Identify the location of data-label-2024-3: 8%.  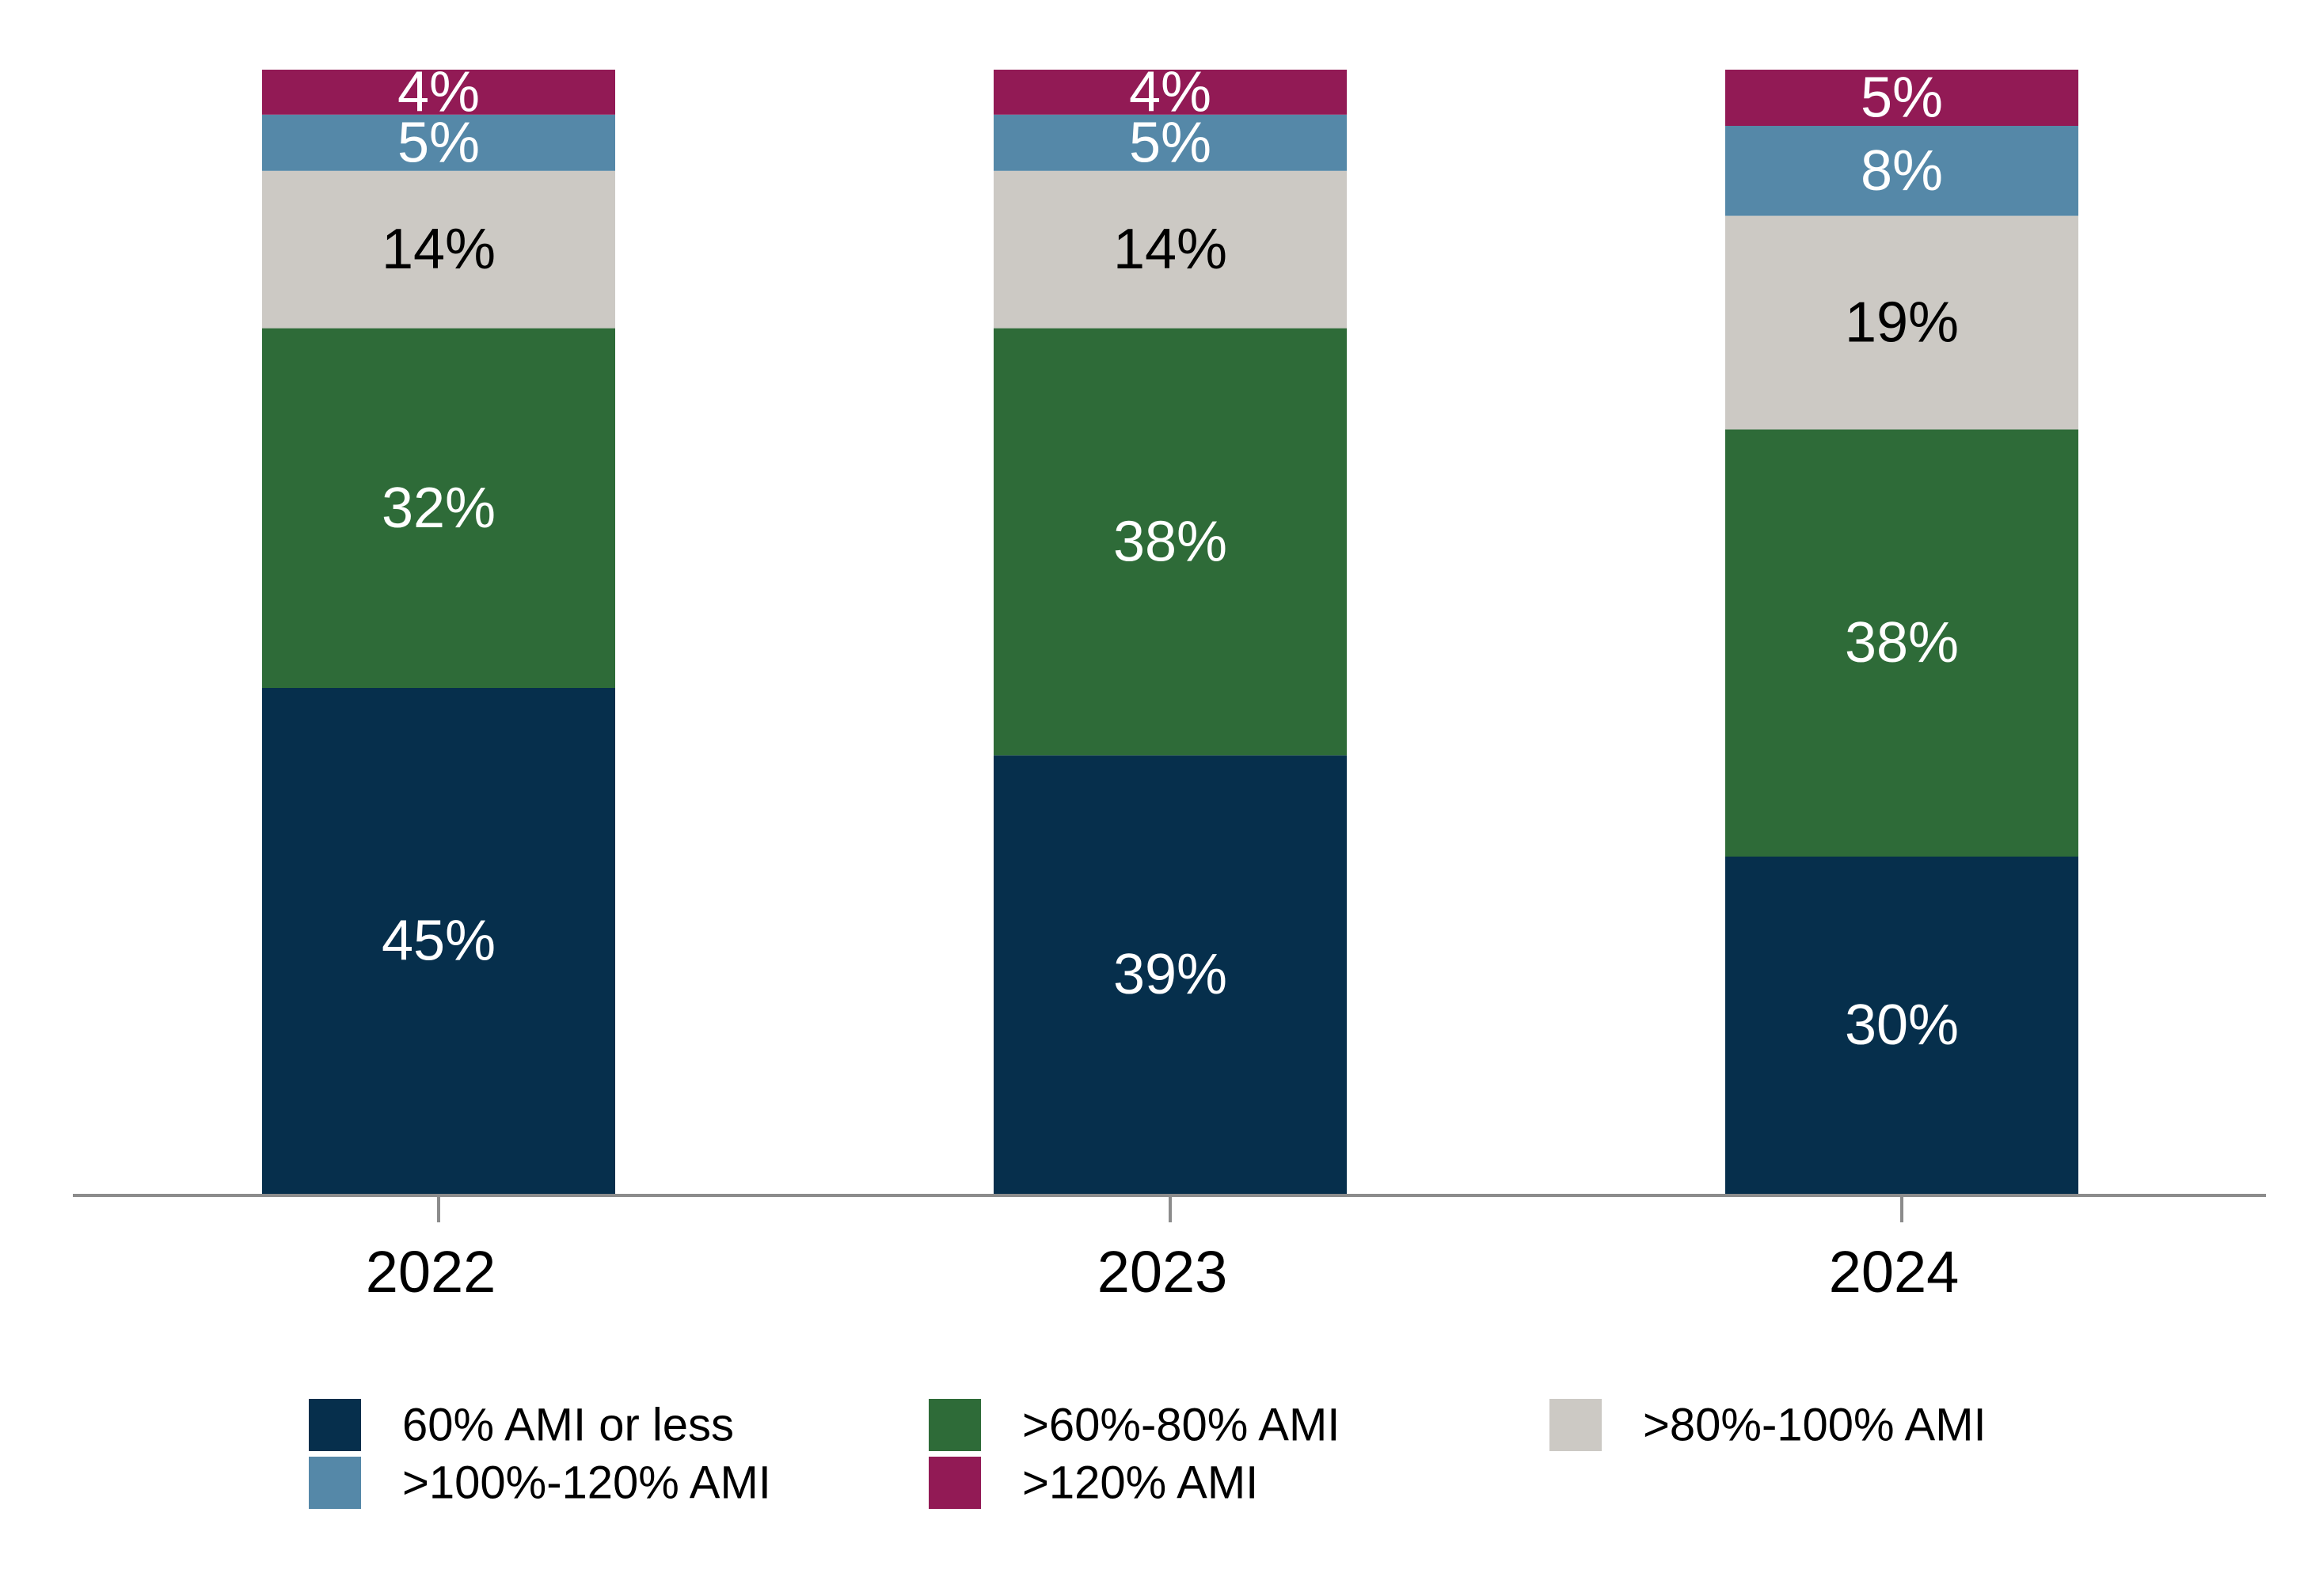
(1902, 171).